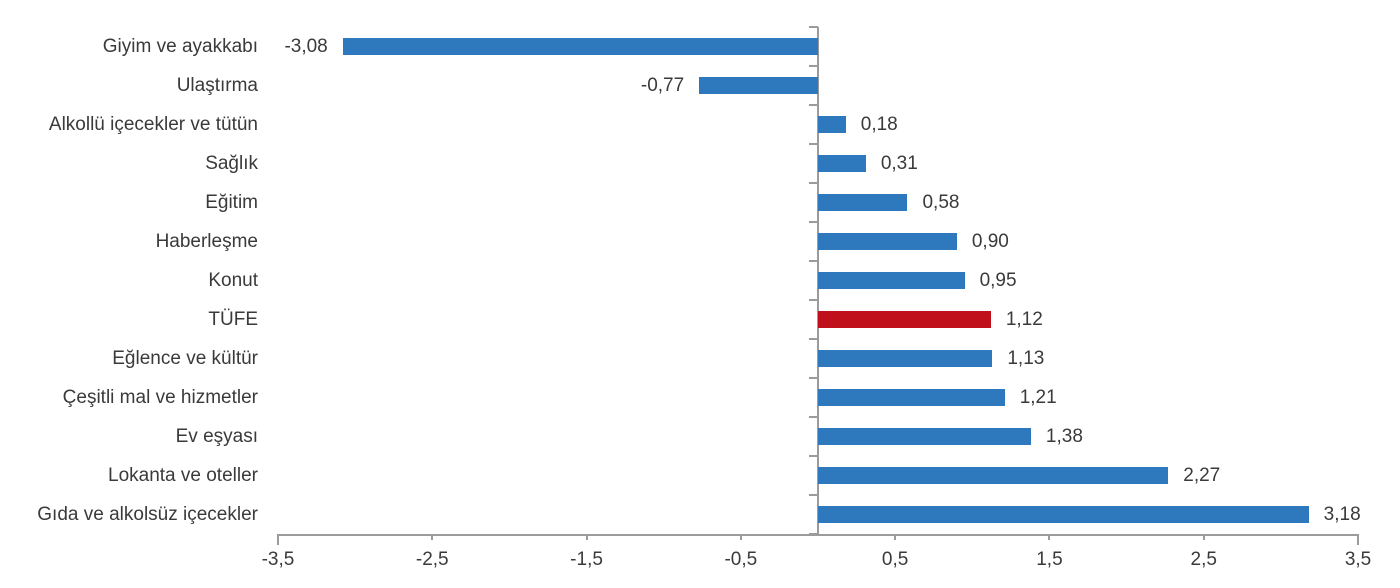 This screenshot has height=588, width=1400. What do you see at coordinates (278, 559) in the screenshot?
I see `x-axis-tick-label: -3,5` at bounding box center [278, 559].